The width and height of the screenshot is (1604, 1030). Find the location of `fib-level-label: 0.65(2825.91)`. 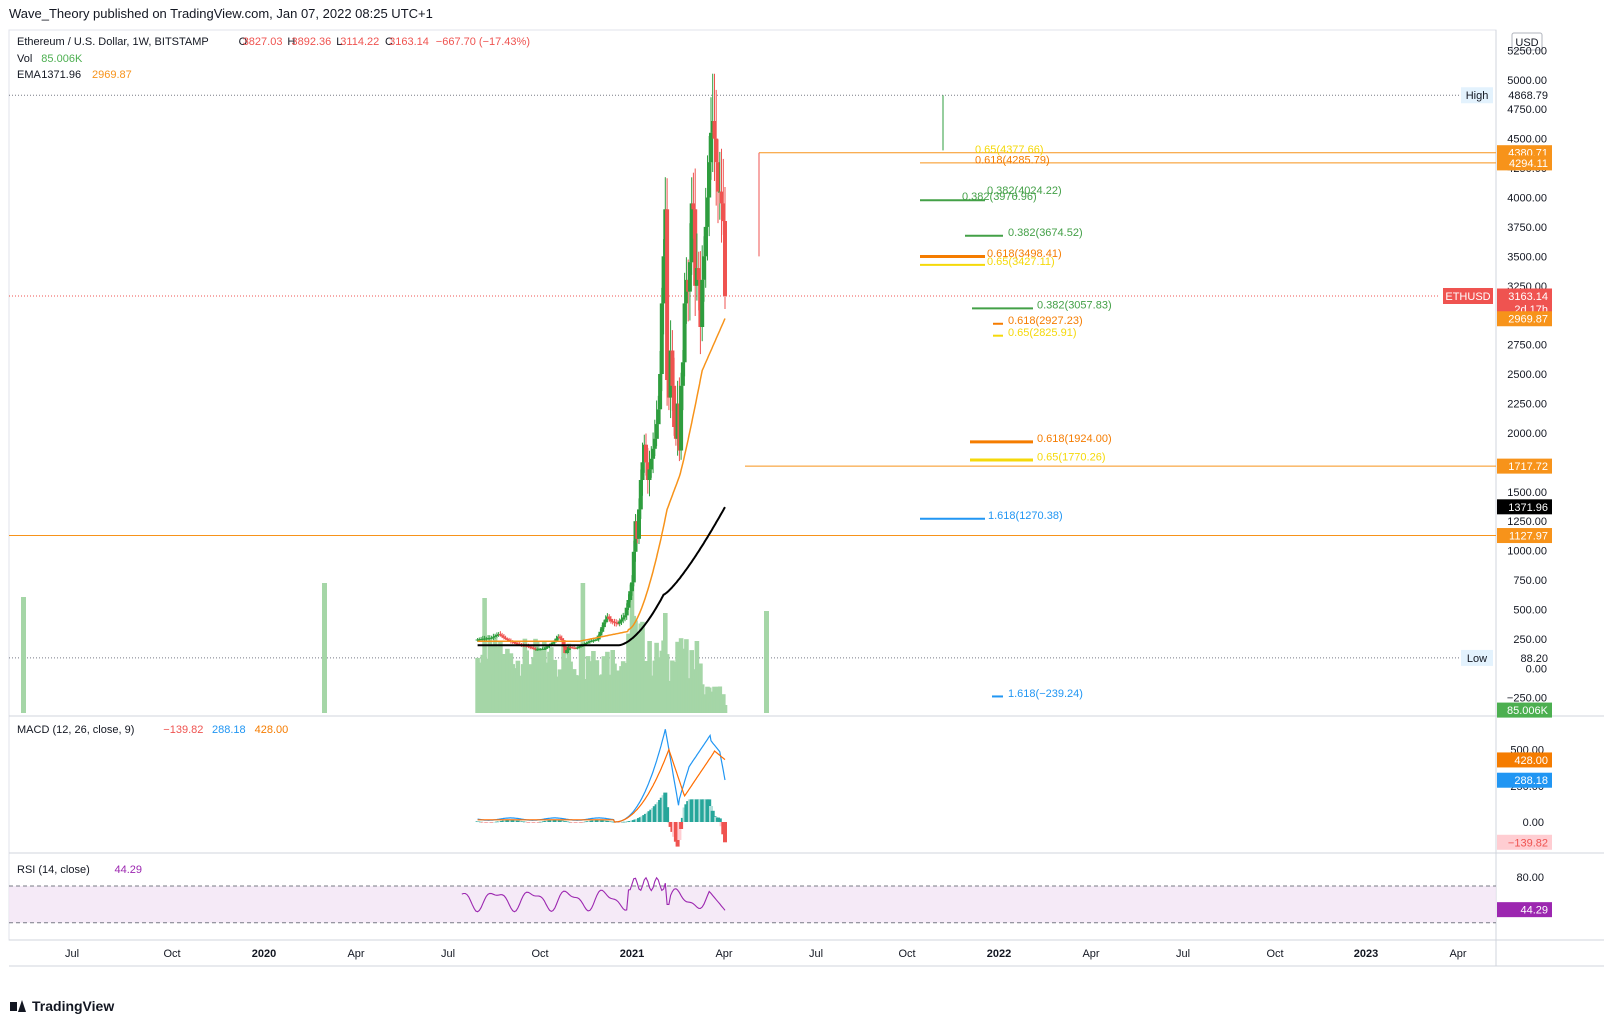

fib-level-label: 0.65(2825.91) is located at coordinates (1042, 333).